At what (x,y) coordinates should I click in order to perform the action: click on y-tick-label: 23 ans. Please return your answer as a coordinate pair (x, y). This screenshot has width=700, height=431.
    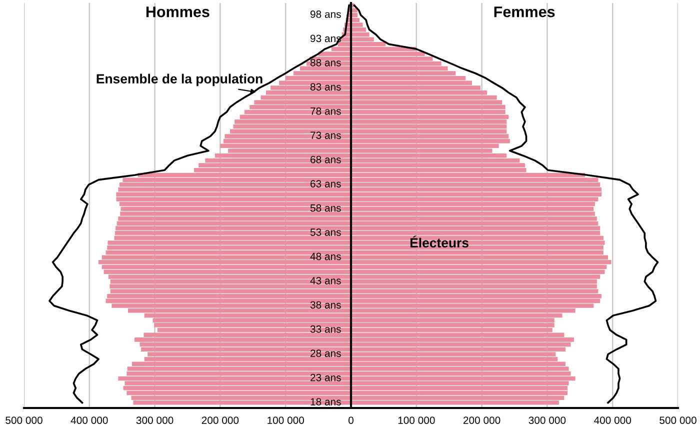
    Looking at the image, I should click on (325, 378).